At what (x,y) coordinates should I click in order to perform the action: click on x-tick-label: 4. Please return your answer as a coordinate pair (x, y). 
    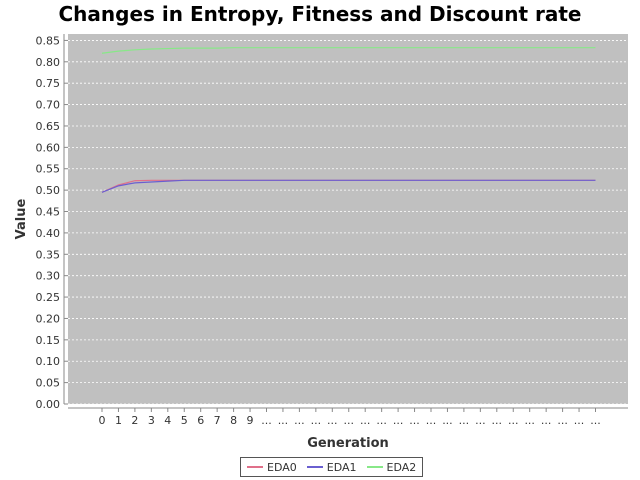
    Looking at the image, I should click on (167, 420).